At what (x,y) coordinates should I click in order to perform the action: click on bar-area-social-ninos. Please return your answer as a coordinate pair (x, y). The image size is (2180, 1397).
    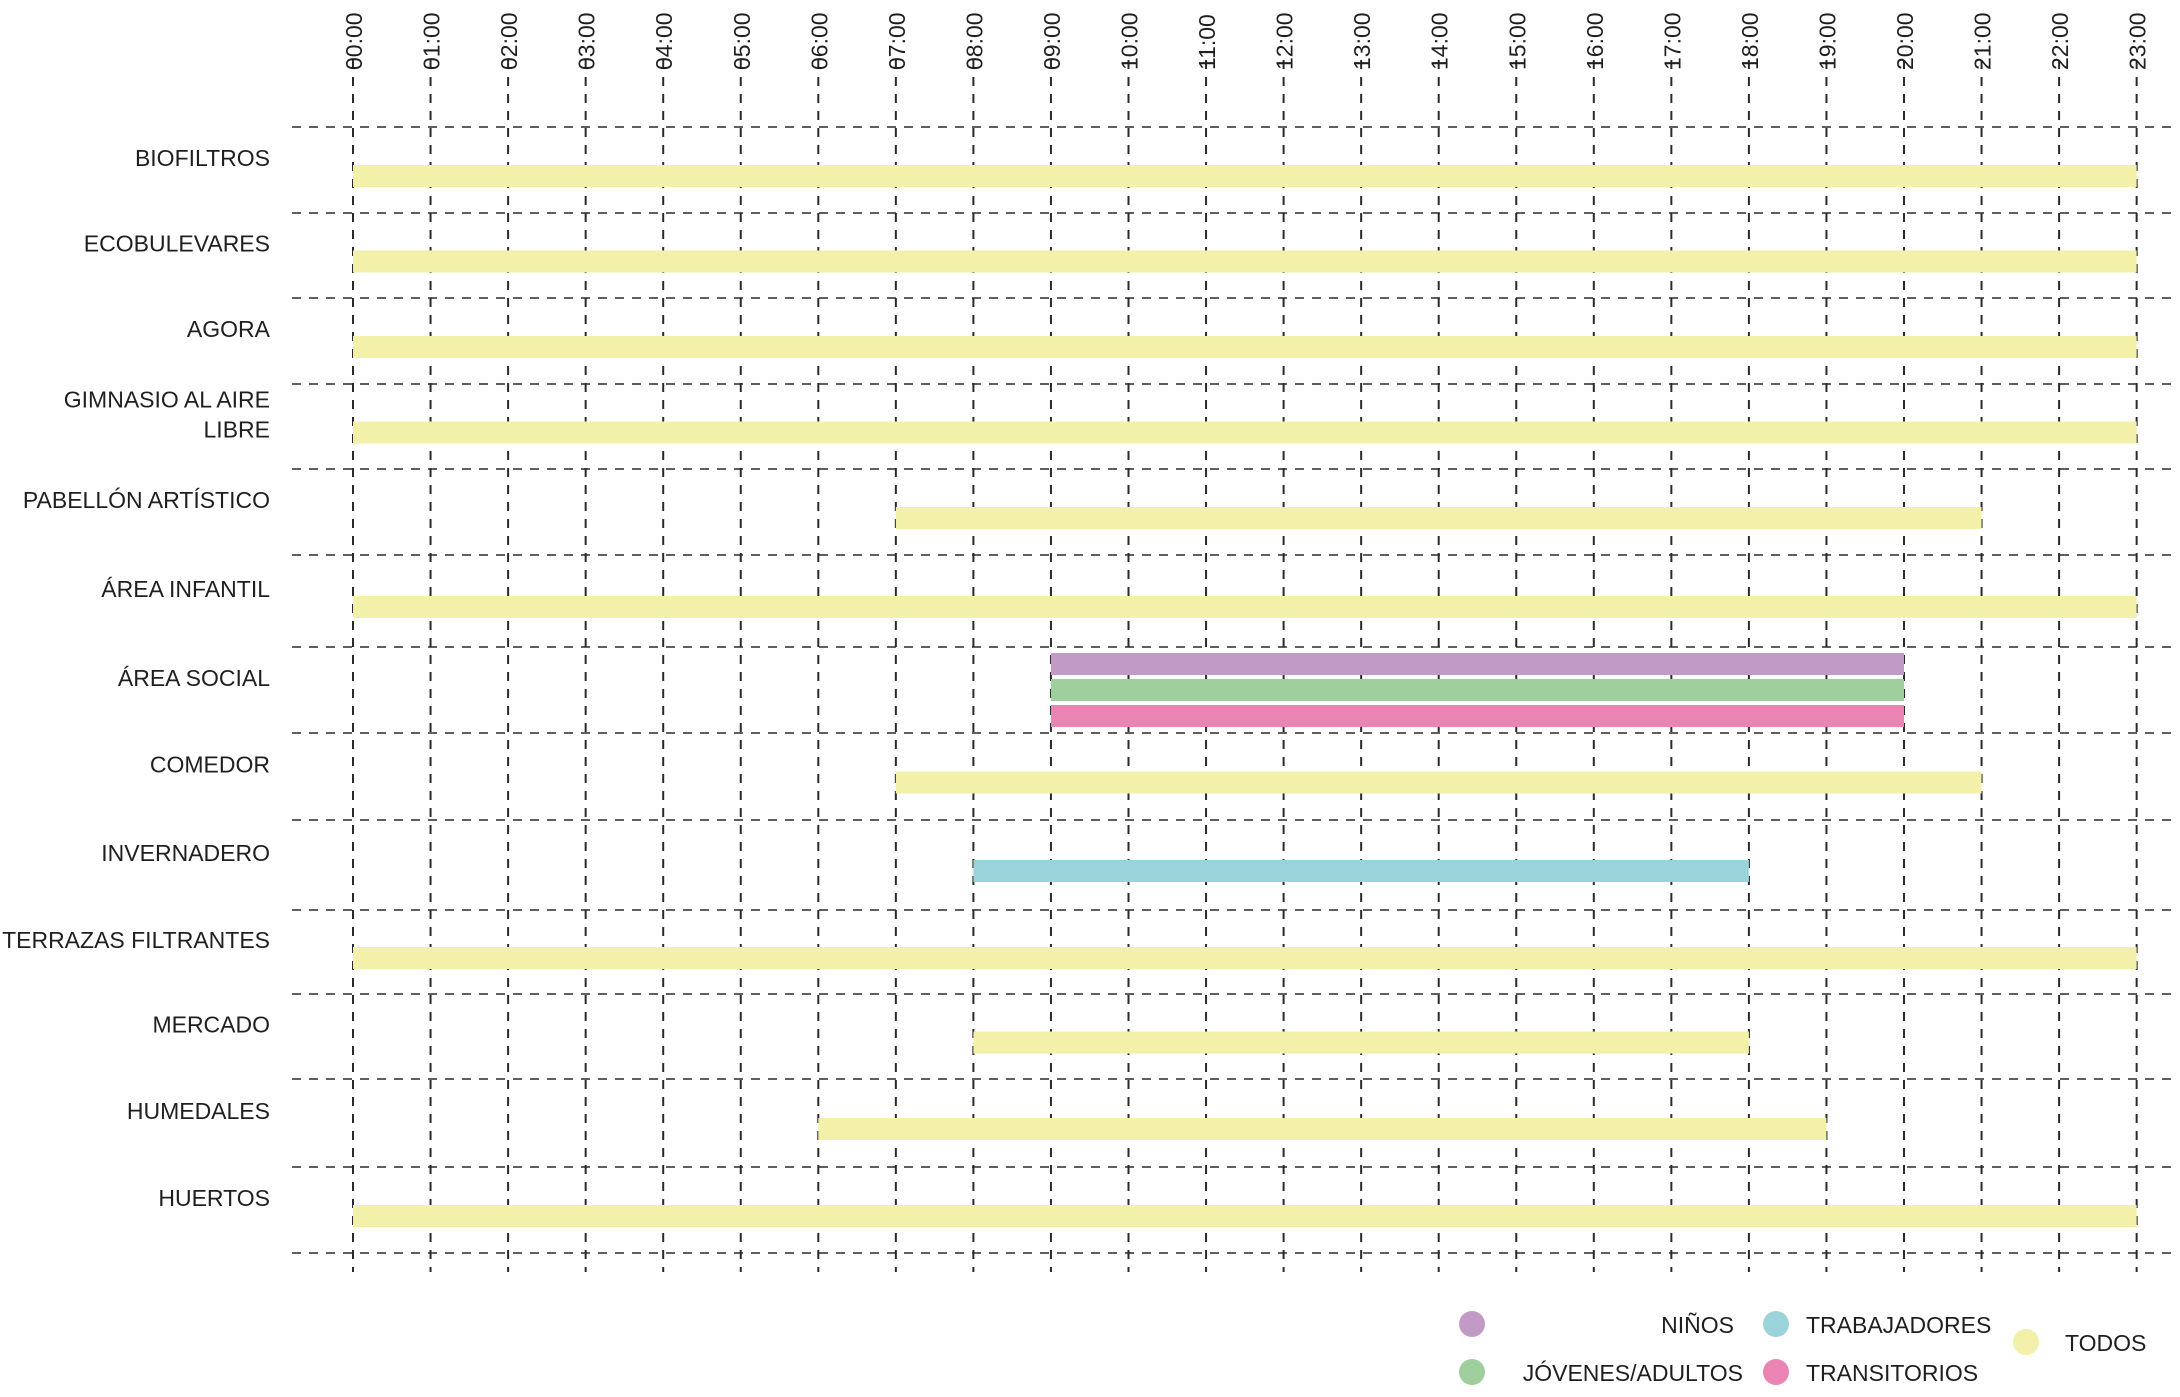
    Looking at the image, I should click on (1477, 664).